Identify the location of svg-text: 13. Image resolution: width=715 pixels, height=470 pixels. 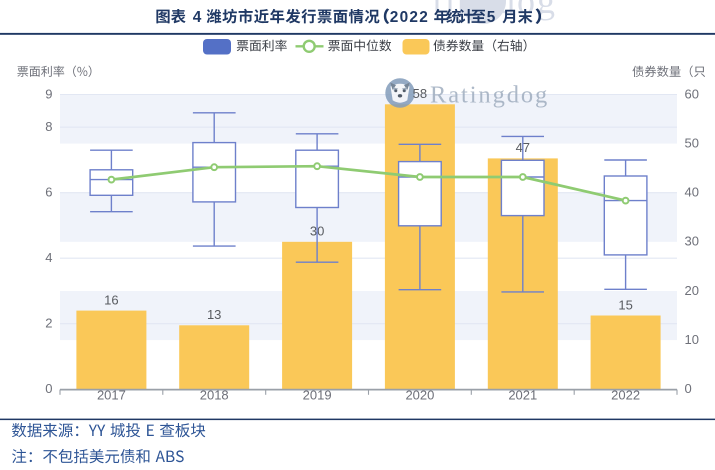
(214, 314).